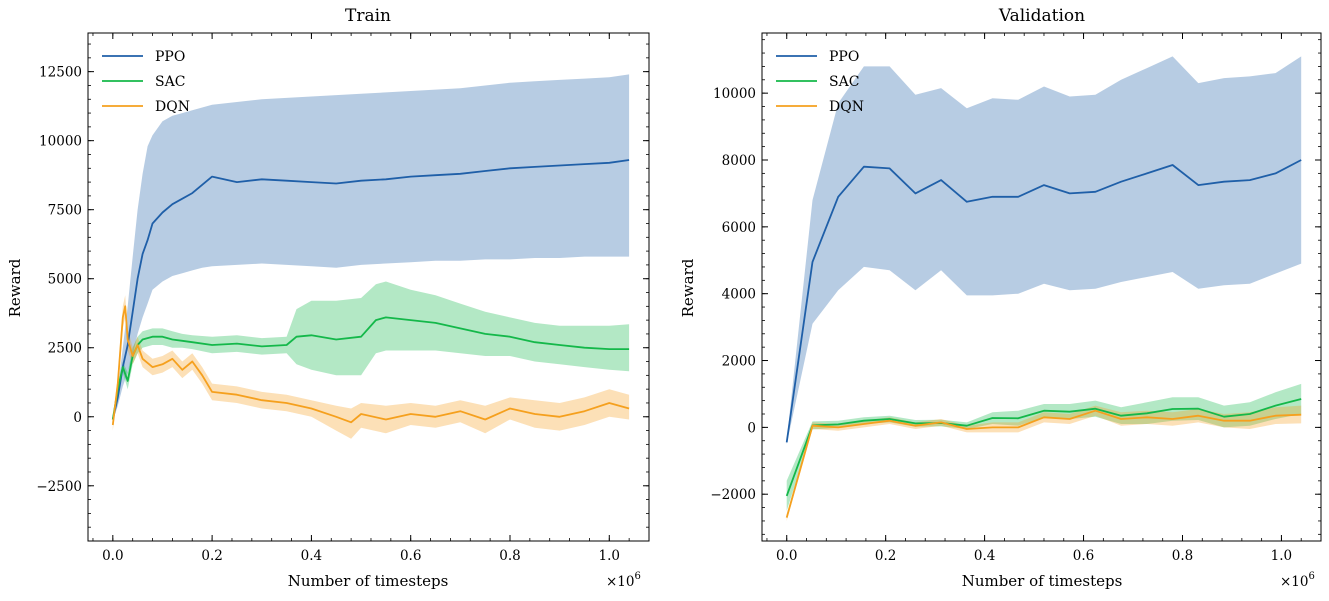 The width and height of the screenshot is (1329, 601). Describe the element at coordinates (739, 295) in the screenshot. I see `validation-y-tick-label: 4000` at that location.